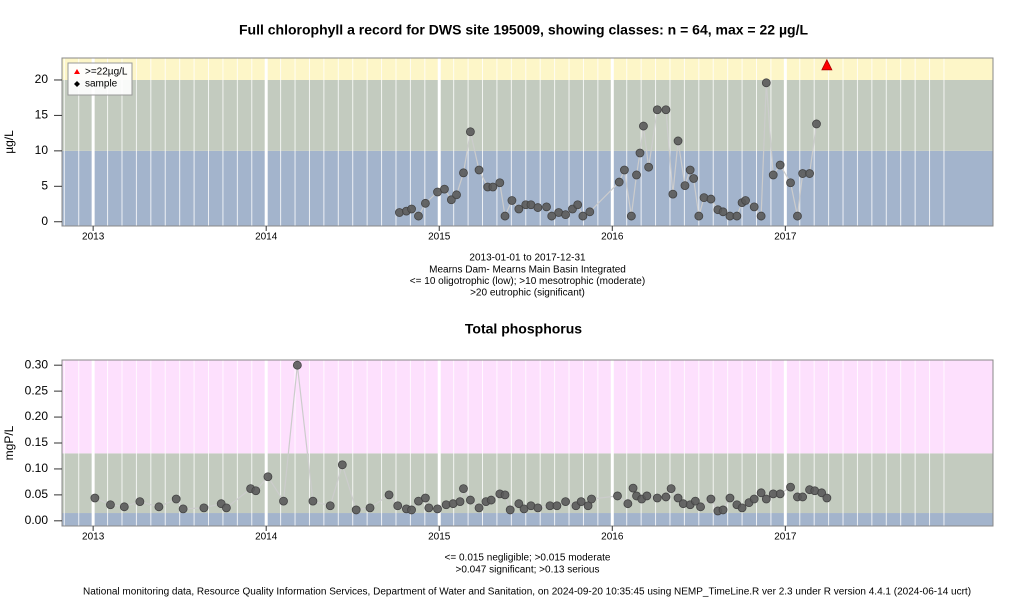 This screenshot has height=600, width=1024. I want to click on y-tick-label: 0.25, so click(37, 390).